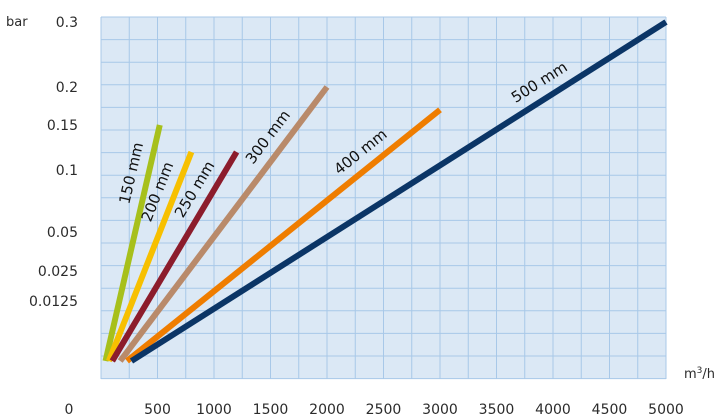  I want to click on y-tick-label: 0.15, so click(62, 126).